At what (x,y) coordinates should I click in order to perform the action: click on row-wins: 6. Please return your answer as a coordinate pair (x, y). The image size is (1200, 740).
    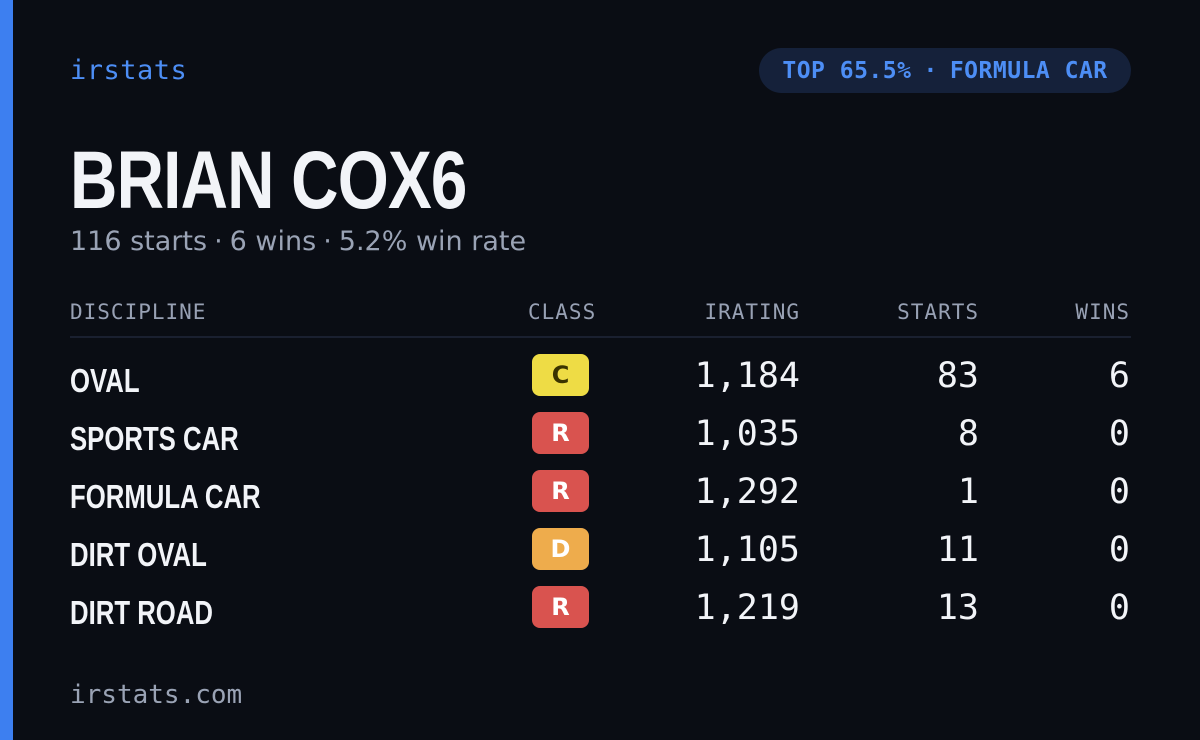
    Looking at the image, I should click on (1119, 376).